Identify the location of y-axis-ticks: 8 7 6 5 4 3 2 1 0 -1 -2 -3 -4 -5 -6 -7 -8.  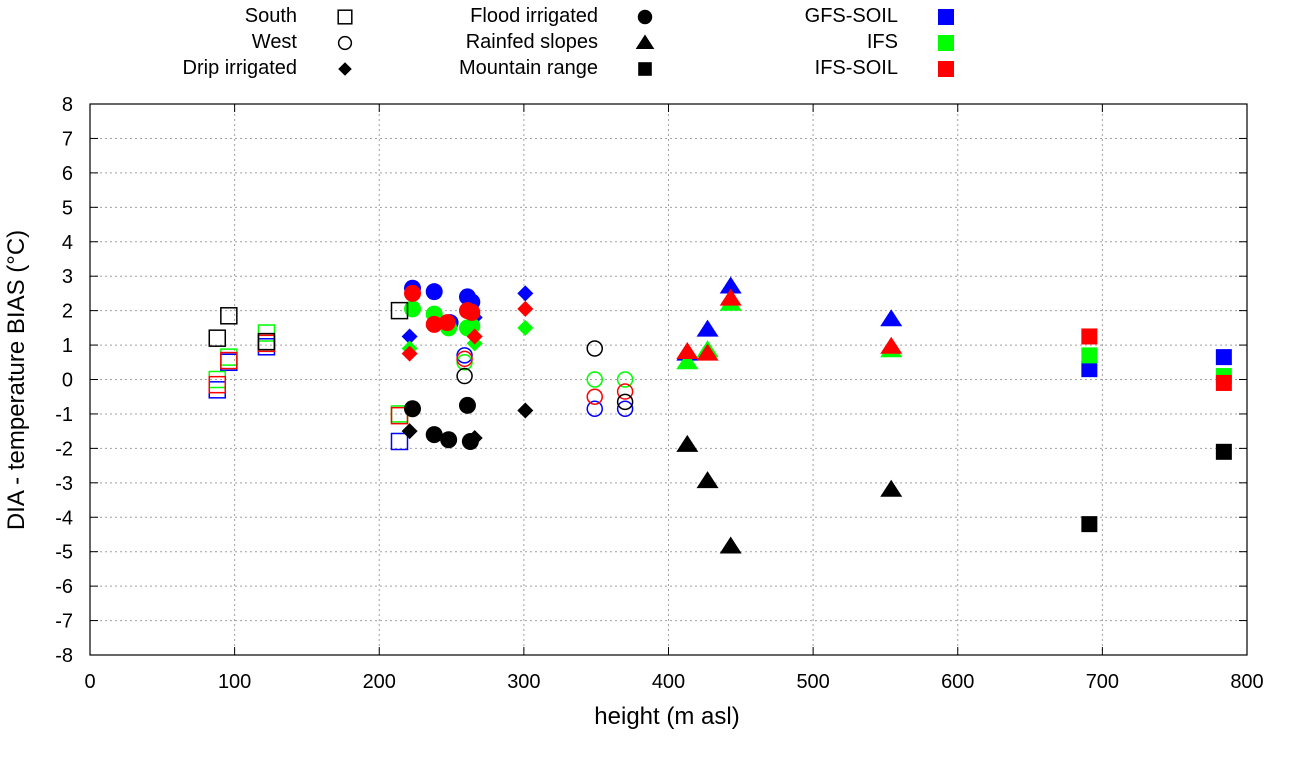
(64, 380).